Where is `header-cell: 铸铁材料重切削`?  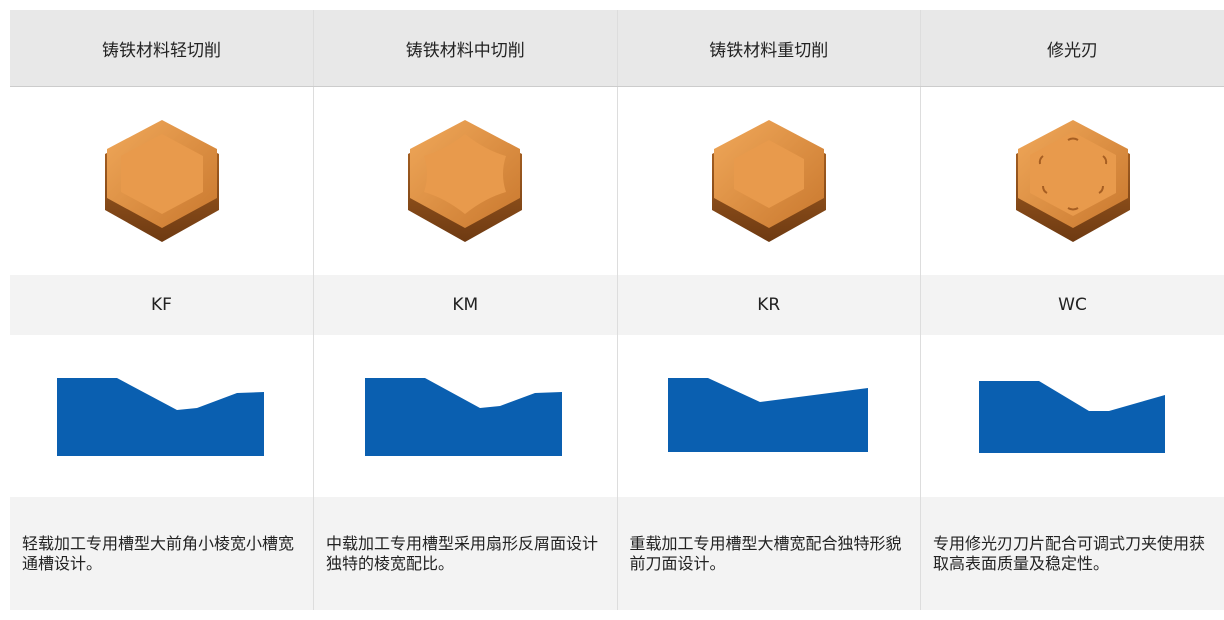
header-cell: 铸铁材料重切削 is located at coordinates (769, 48).